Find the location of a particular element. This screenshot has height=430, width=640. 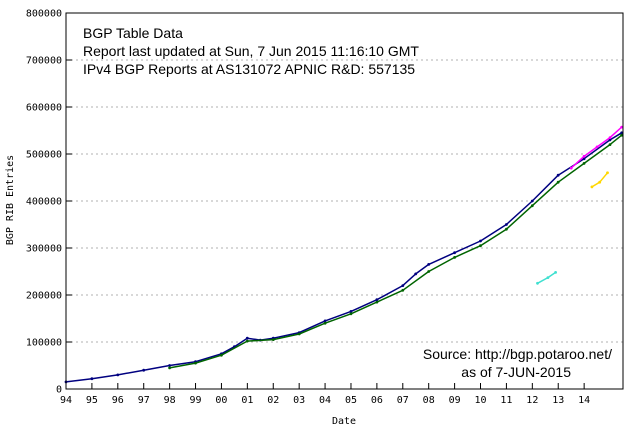

x-tick-label: 07 is located at coordinates (403, 400).